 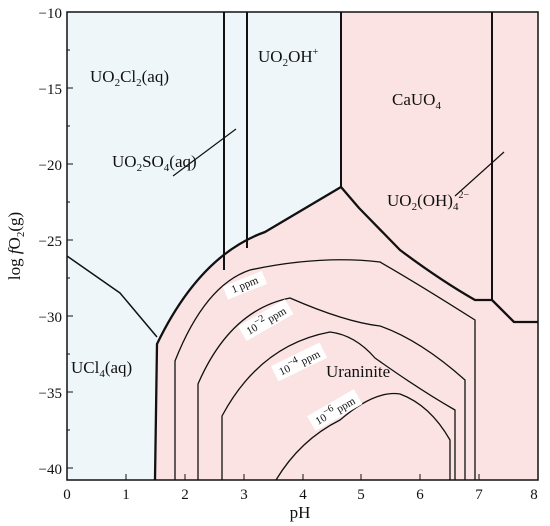 I want to click on x-tick-label: 7, so click(x=479, y=495).